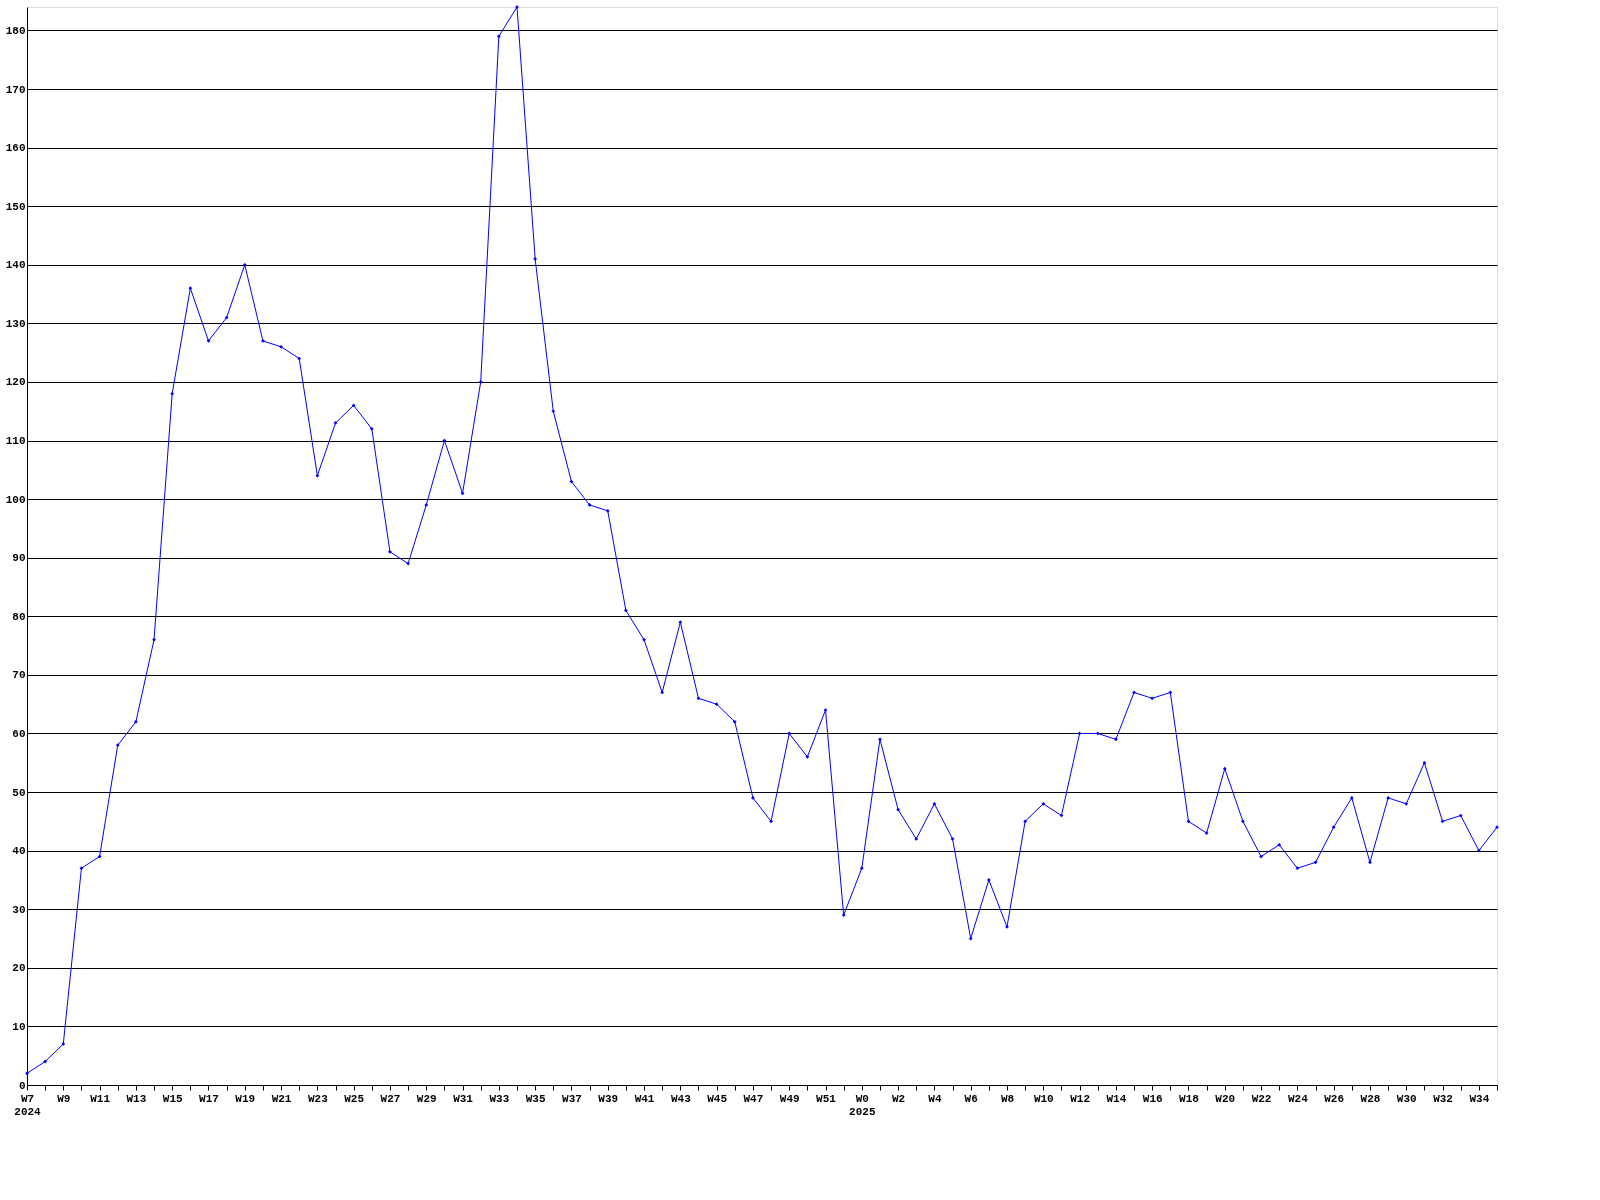 This screenshot has height=1200, width=1600. Describe the element at coordinates (1043, 1098) in the screenshot. I see `x-tick-label: W10` at that location.